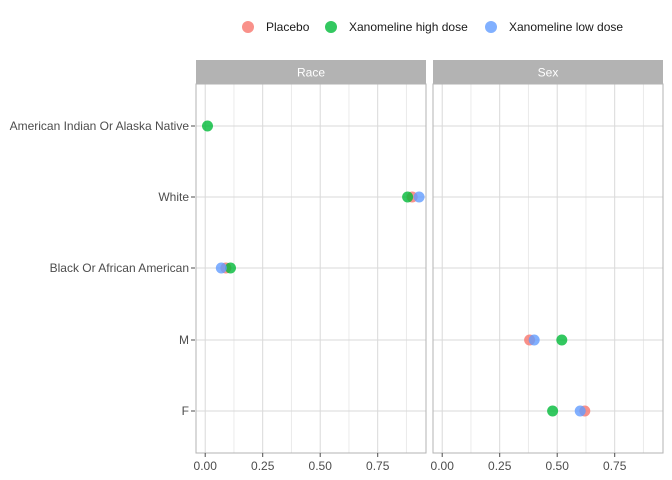 The image size is (672, 480). What do you see at coordinates (248, 27) in the screenshot?
I see `legend-key-placebo` at bounding box center [248, 27].